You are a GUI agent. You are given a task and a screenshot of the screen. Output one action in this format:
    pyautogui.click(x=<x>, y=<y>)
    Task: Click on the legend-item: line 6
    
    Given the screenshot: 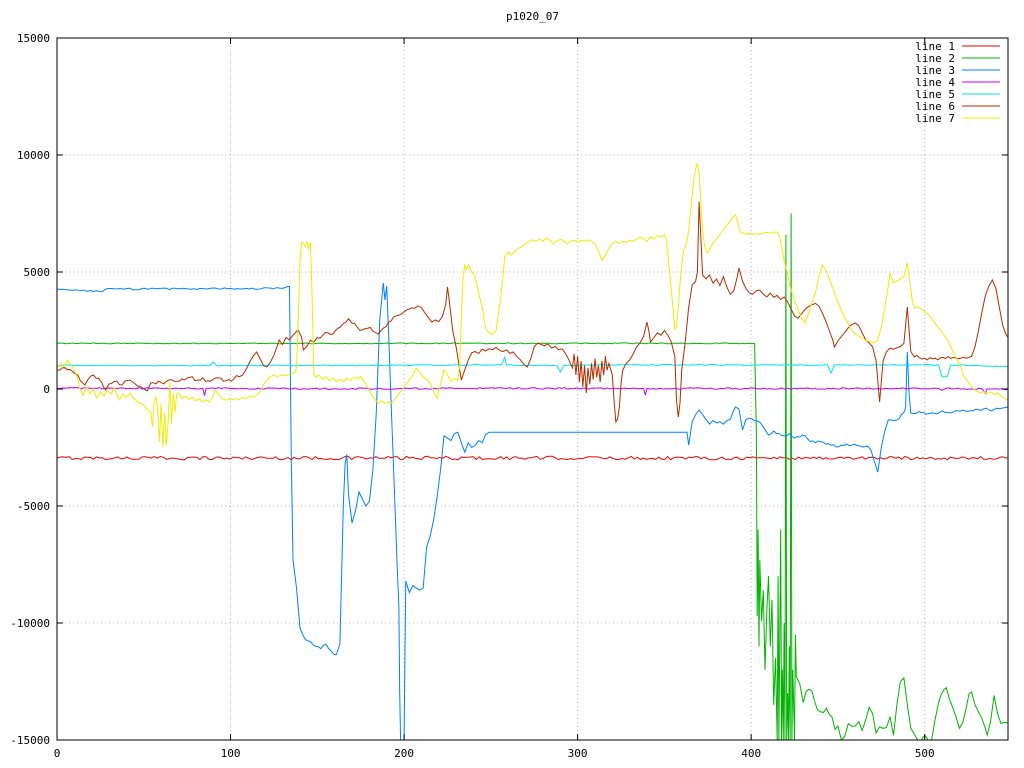 What is the action you would take?
    pyautogui.click(x=957, y=106)
    